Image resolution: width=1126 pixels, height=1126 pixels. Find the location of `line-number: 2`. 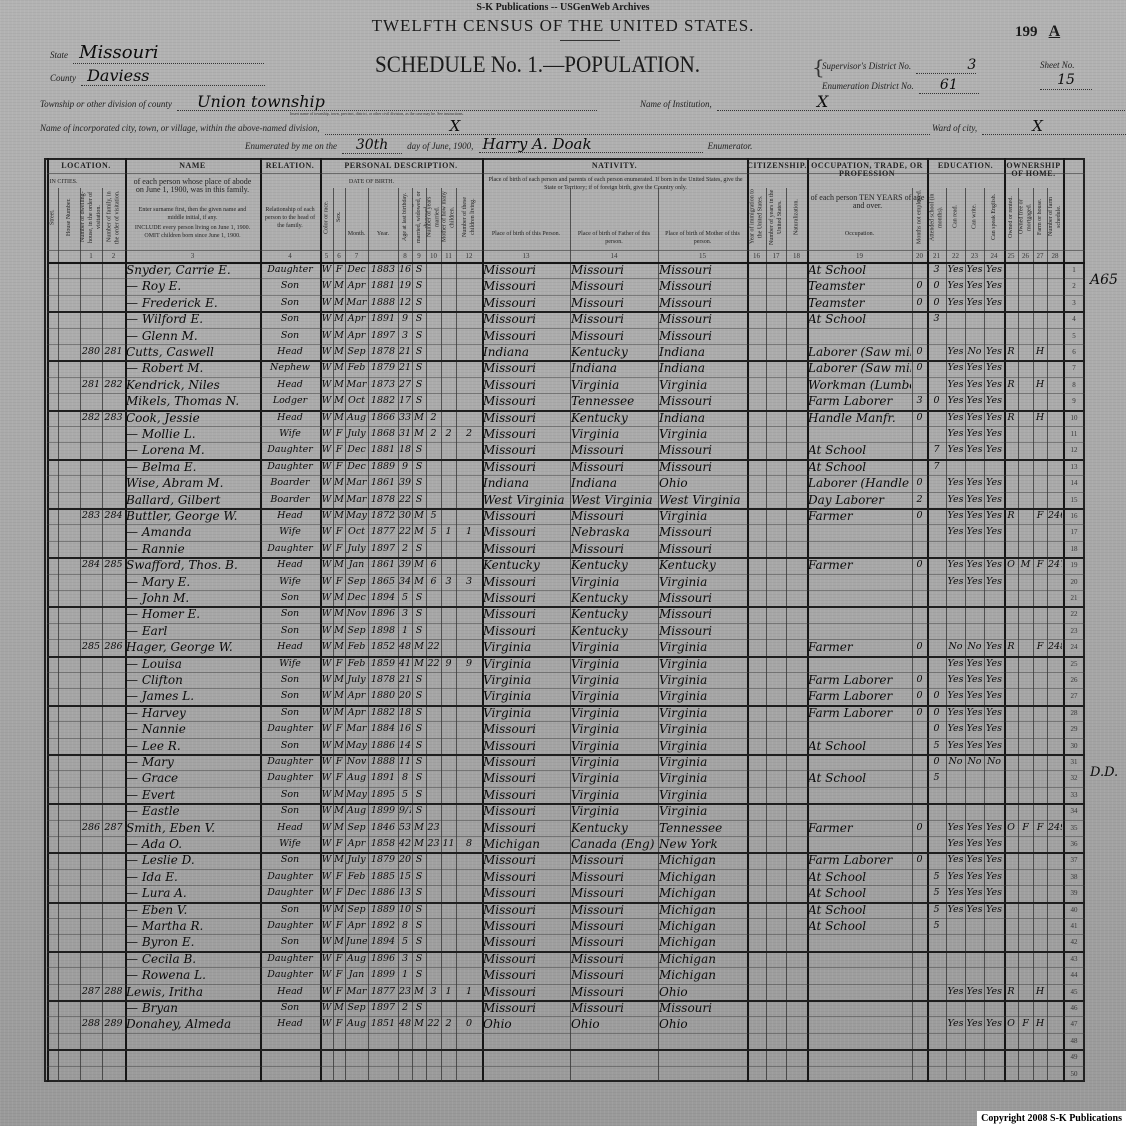

line-number: 2 is located at coordinates (1074, 286).